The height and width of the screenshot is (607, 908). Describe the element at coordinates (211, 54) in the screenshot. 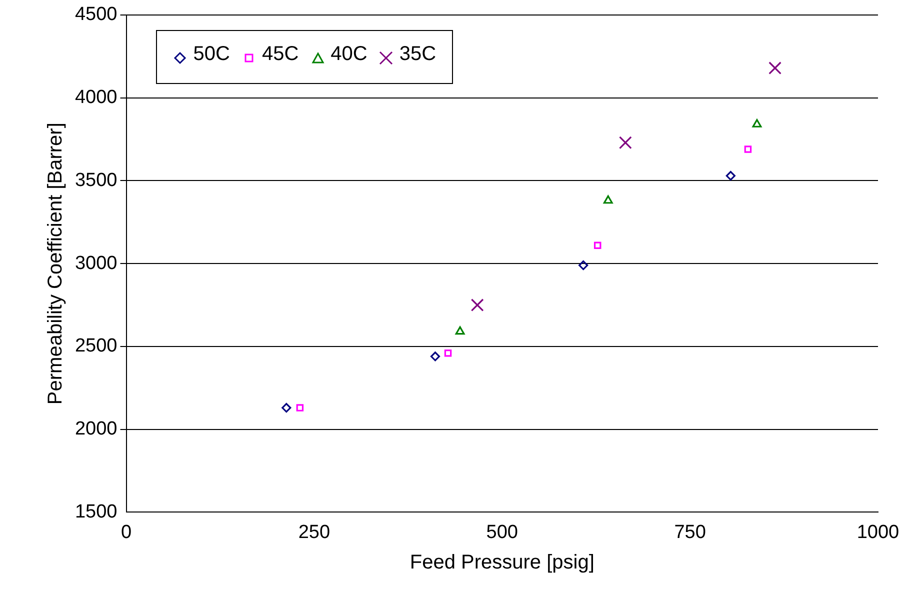

I see `legend-label: 50C` at that location.